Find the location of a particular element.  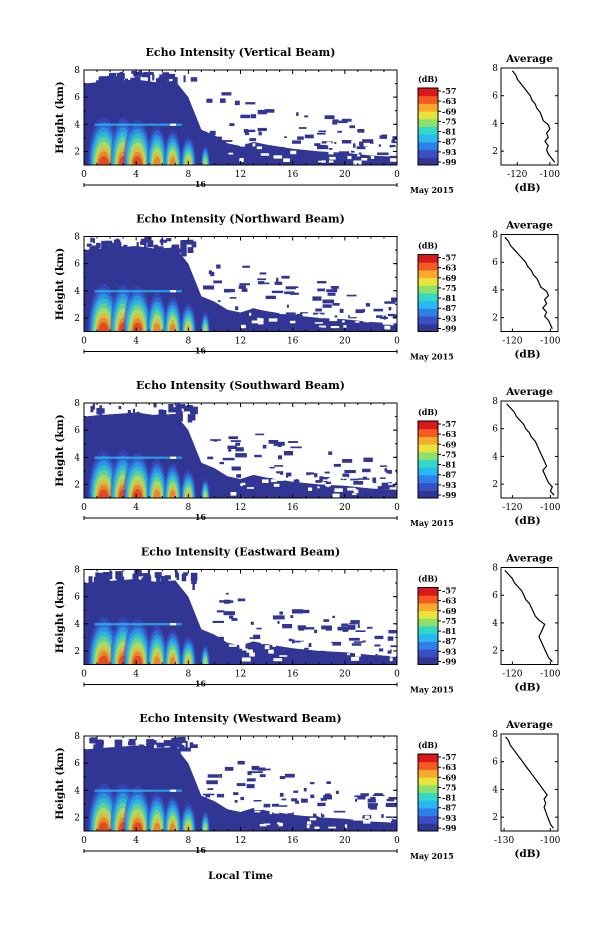

y-tick-label: 8 is located at coordinates (77, 238).